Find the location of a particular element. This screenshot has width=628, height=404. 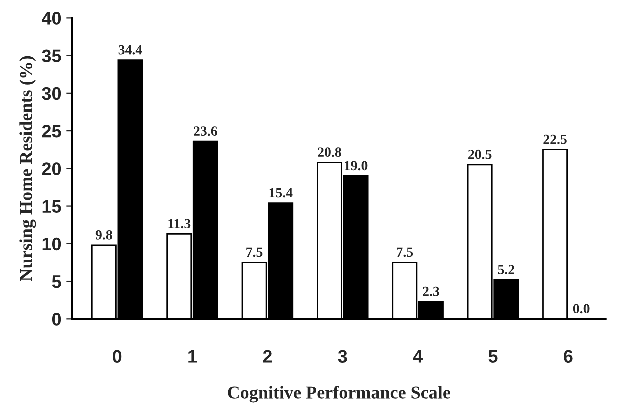

x-tick-label: 0 is located at coordinates (117, 356).